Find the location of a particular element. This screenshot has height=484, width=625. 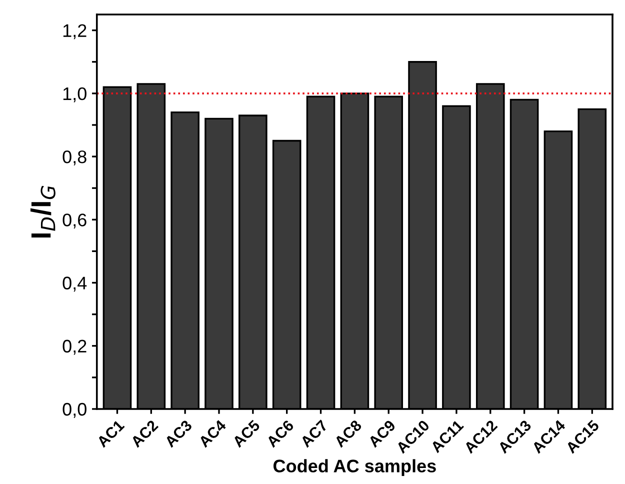

y-tick-label: 0,4 is located at coordinates (74, 284).